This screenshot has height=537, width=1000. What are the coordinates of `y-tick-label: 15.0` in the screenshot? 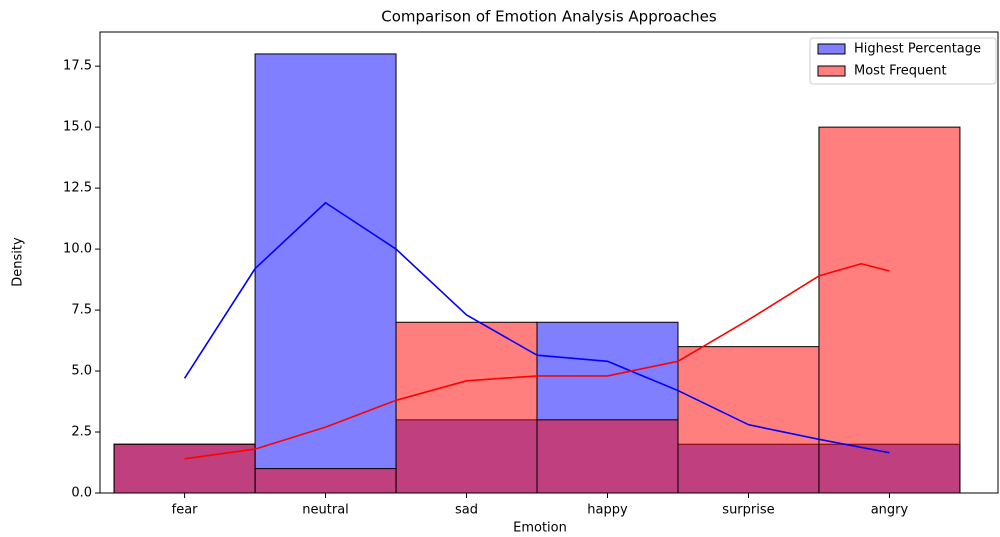 It's located at (77, 127).